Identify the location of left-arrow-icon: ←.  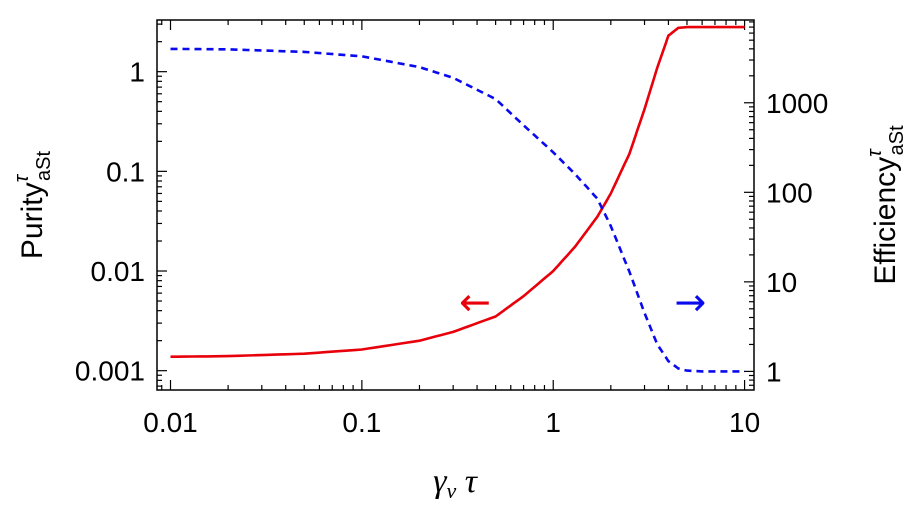
(475, 302).